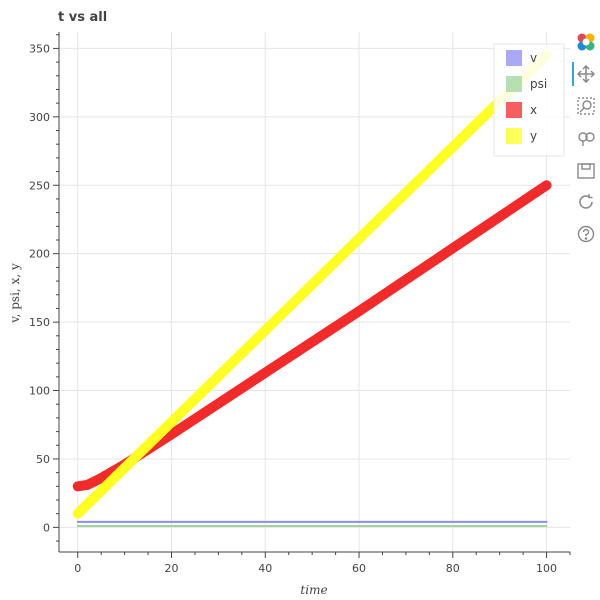 The height and width of the screenshot is (600, 600). What do you see at coordinates (39, 185) in the screenshot?
I see `y-tick-label: 250` at bounding box center [39, 185].